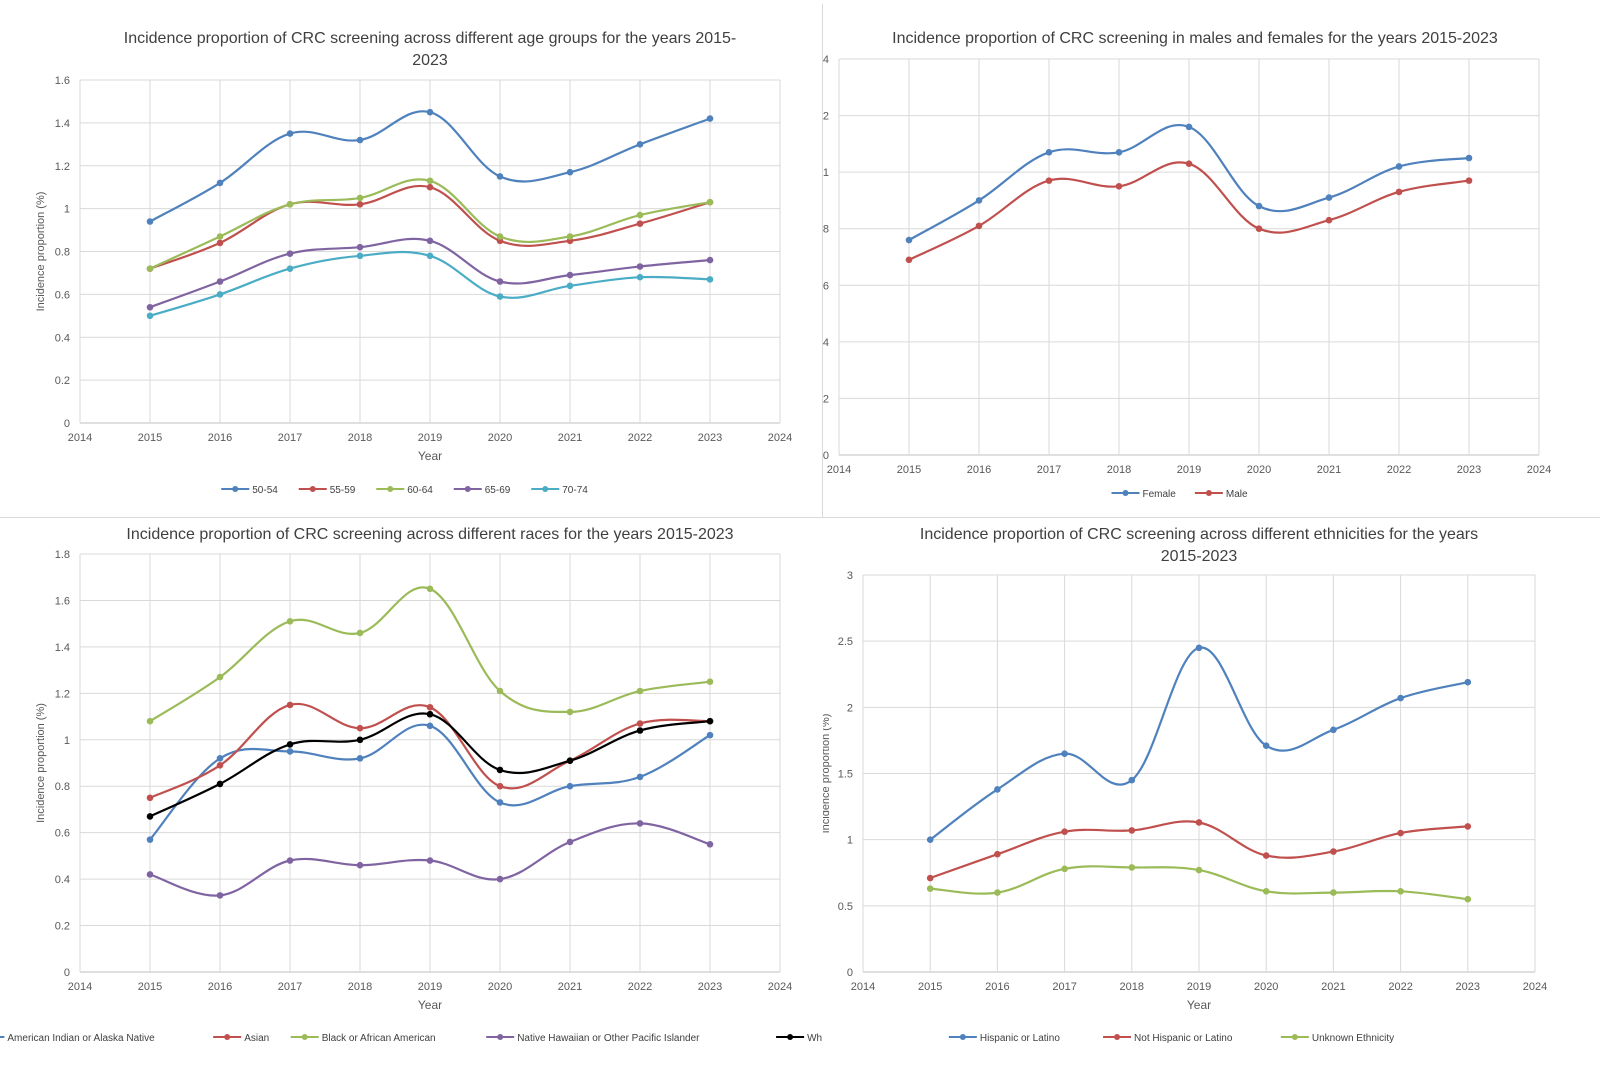 This screenshot has width=1600, height=1079. I want to click on legend-entry: Asian, so click(256, 1038).